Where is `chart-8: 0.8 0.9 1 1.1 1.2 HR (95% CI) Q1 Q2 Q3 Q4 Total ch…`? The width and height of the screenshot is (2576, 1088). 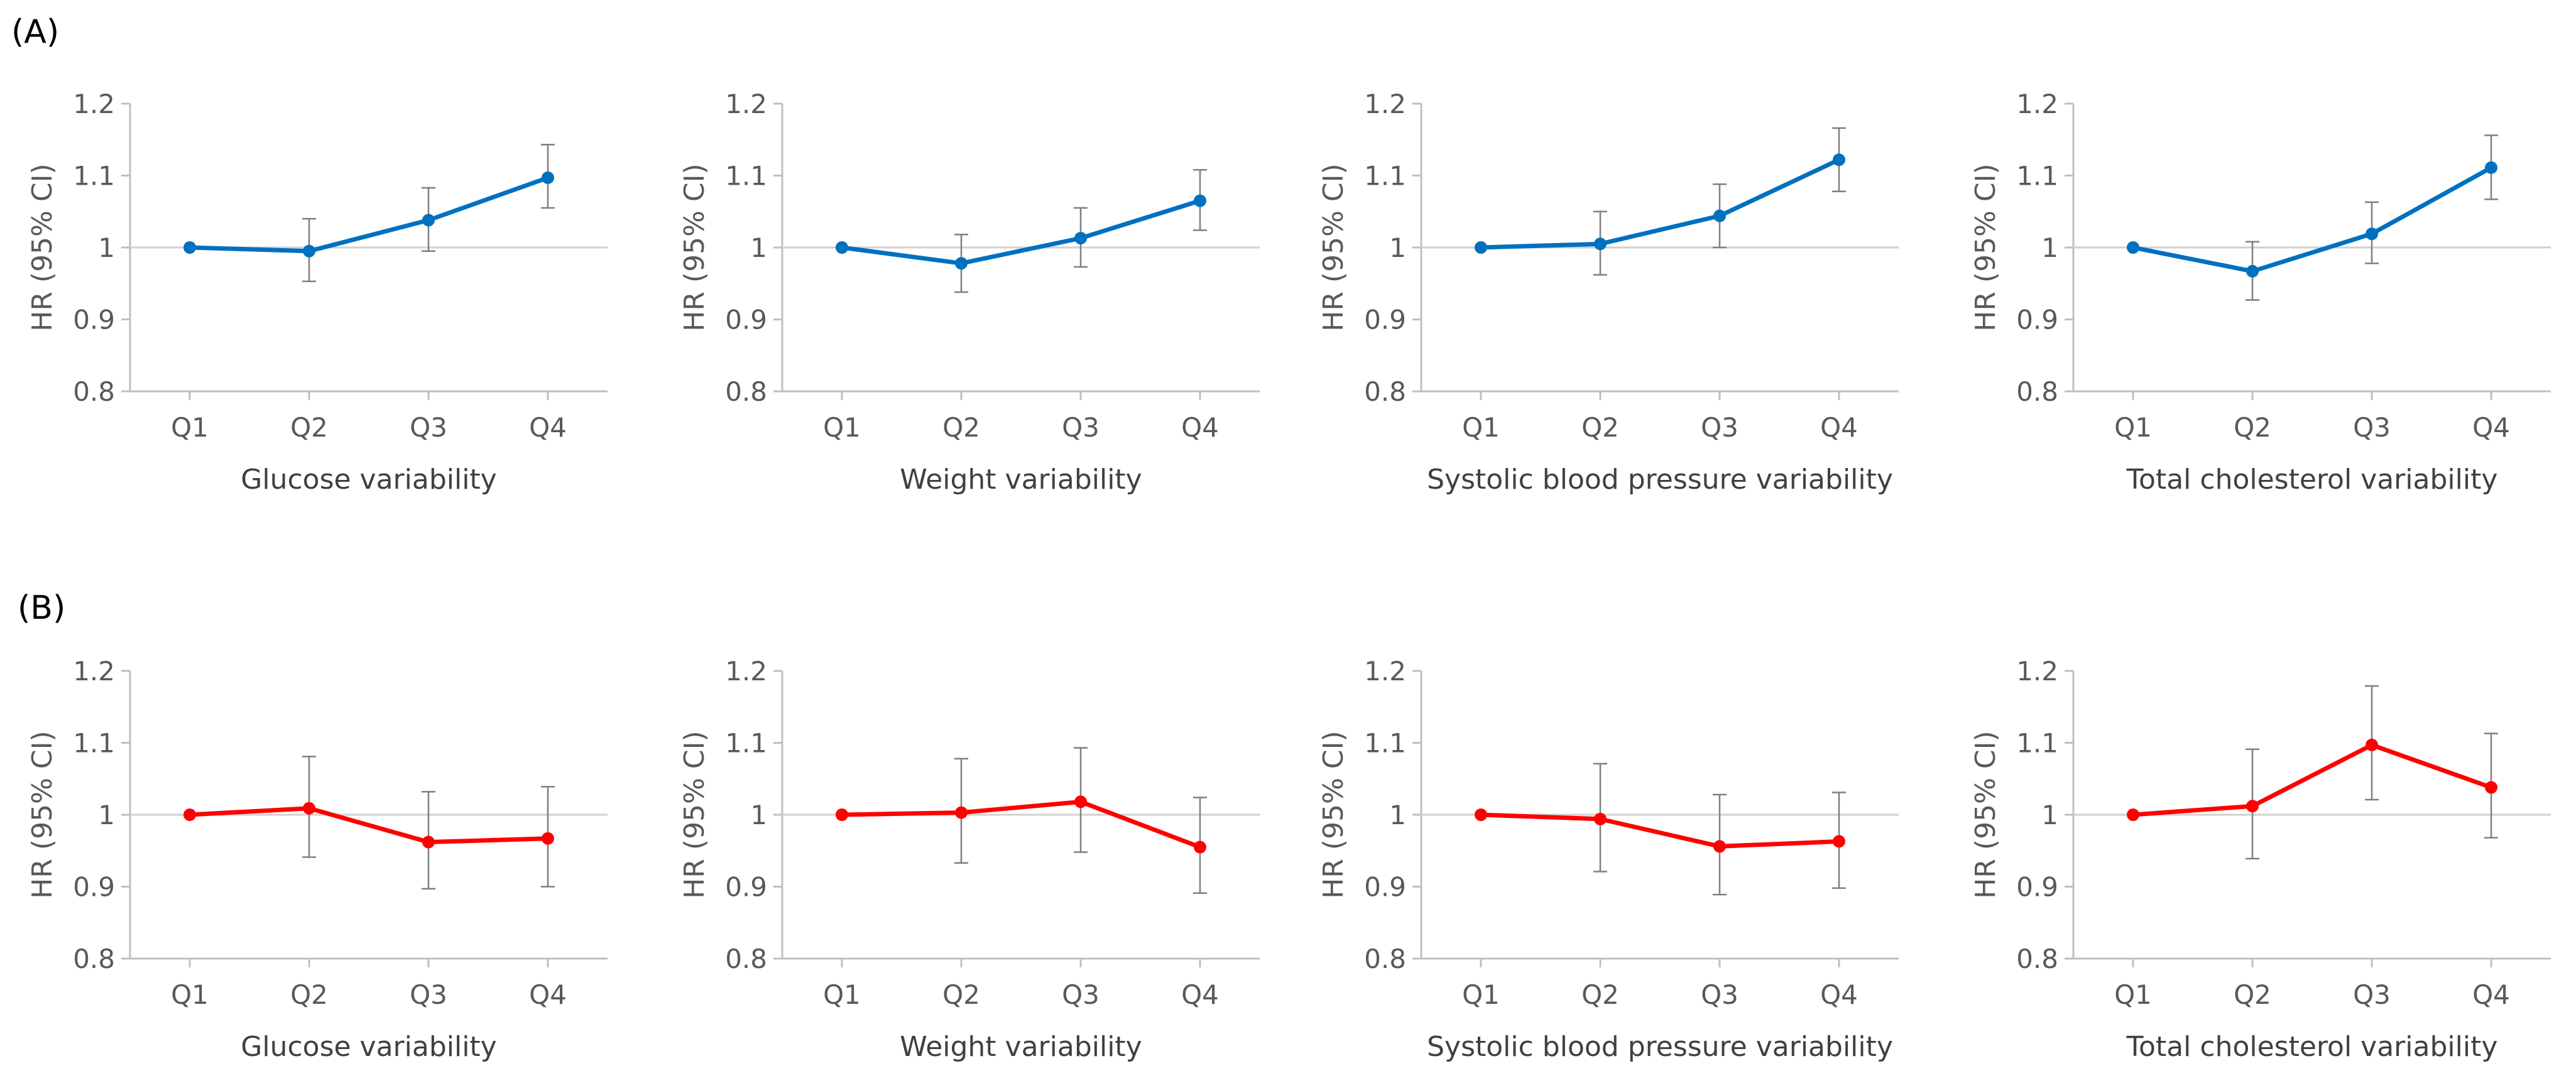 chart-8: 0.8 0.9 1 1.1 1.2 HR (95% CI) Q1 Q2 Q3 Q4 Total ch… is located at coordinates (2260, 859).